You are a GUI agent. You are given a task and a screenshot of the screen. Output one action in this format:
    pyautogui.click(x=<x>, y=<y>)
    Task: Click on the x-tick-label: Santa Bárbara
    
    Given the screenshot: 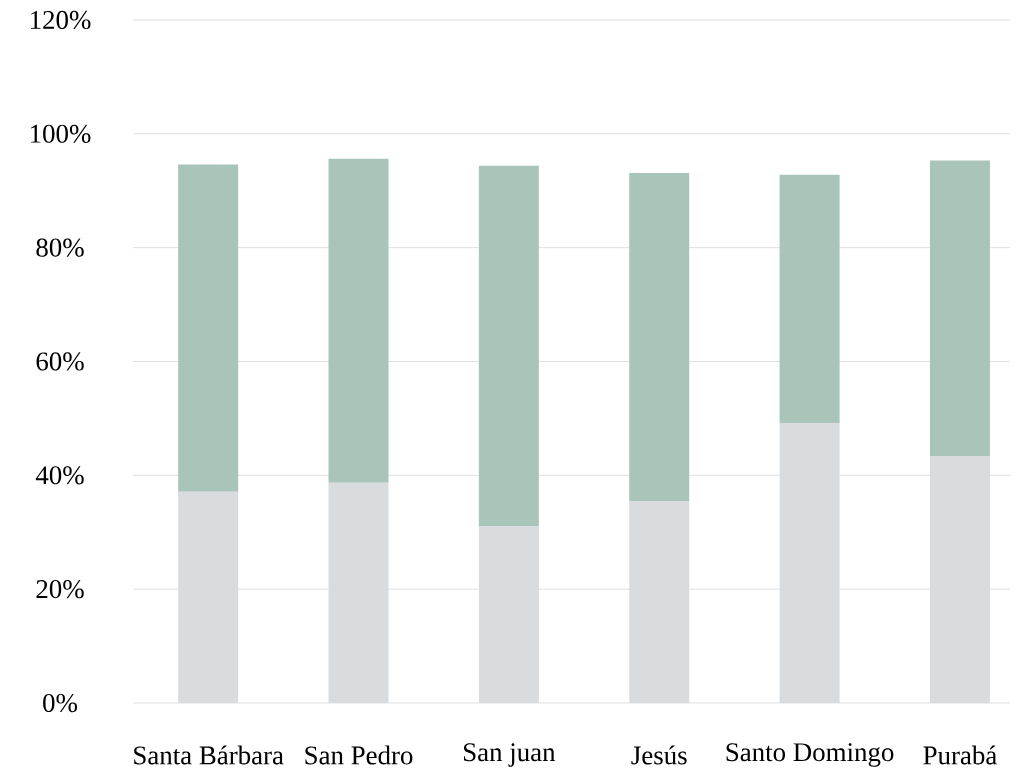 What is the action you would take?
    pyautogui.click(x=209, y=755)
    